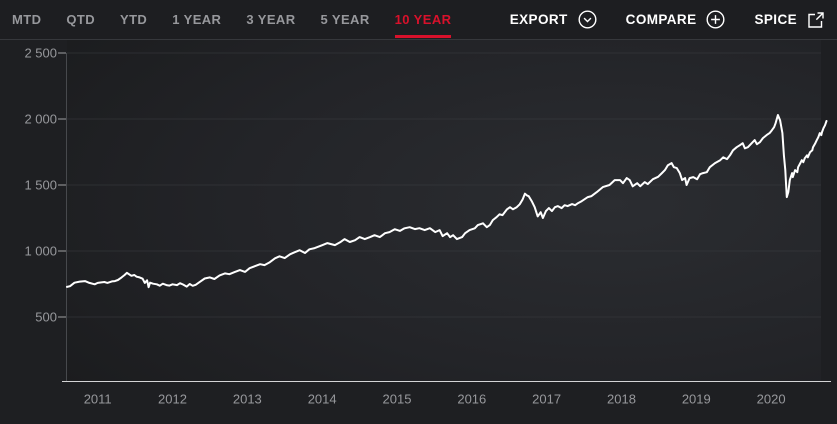  What do you see at coordinates (232, 19) in the screenshot?
I see `period-tabs: MTD QTD YTD 1 YEAR 3 YEAR 5 YEAR 10 YEAR` at bounding box center [232, 19].